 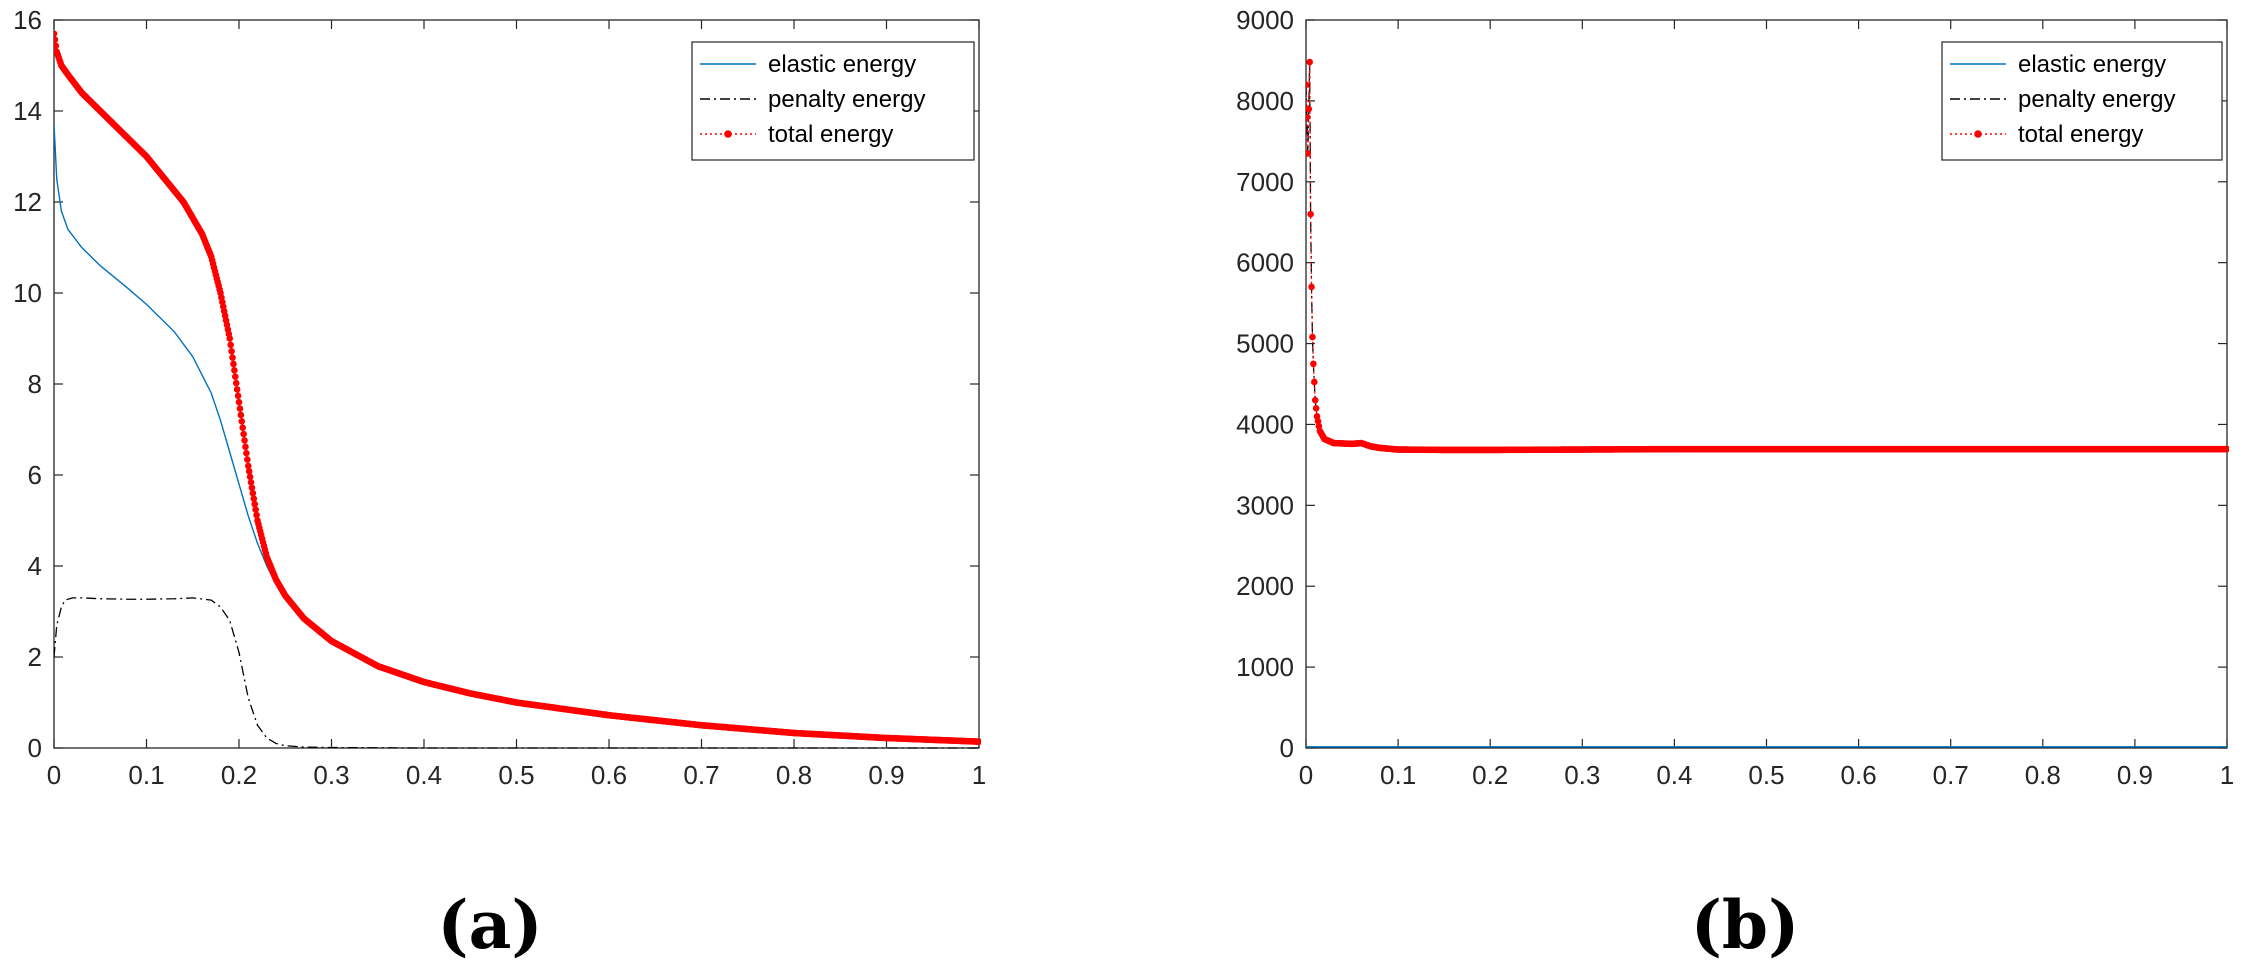 What do you see at coordinates (35, 475) in the screenshot?
I see `y-tick-label: 6` at bounding box center [35, 475].